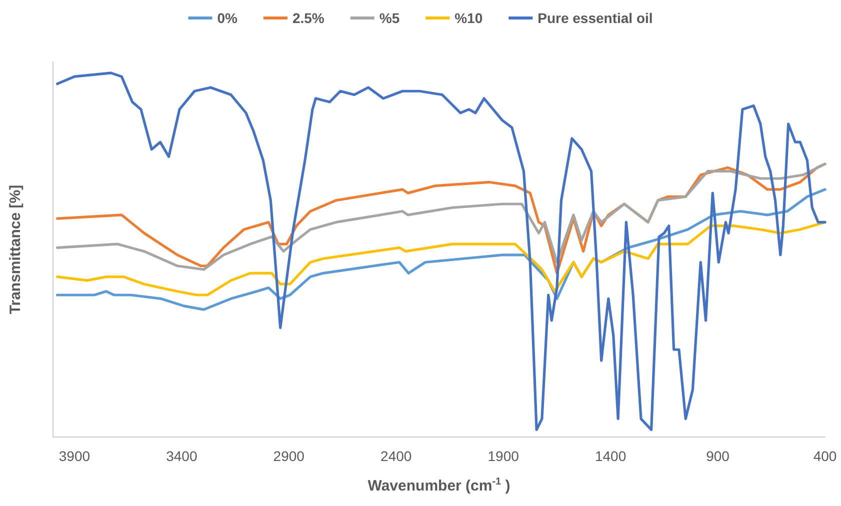 This screenshot has width=841, height=506. Describe the element at coordinates (227, 18) in the screenshot. I see `legend-label: 0%` at that location.